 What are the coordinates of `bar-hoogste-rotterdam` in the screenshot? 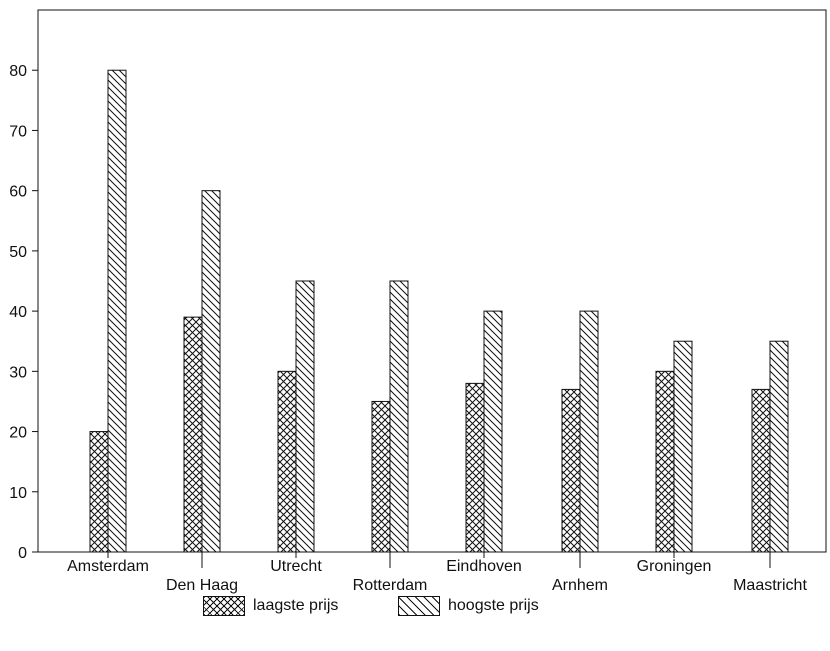 It's located at (399, 416).